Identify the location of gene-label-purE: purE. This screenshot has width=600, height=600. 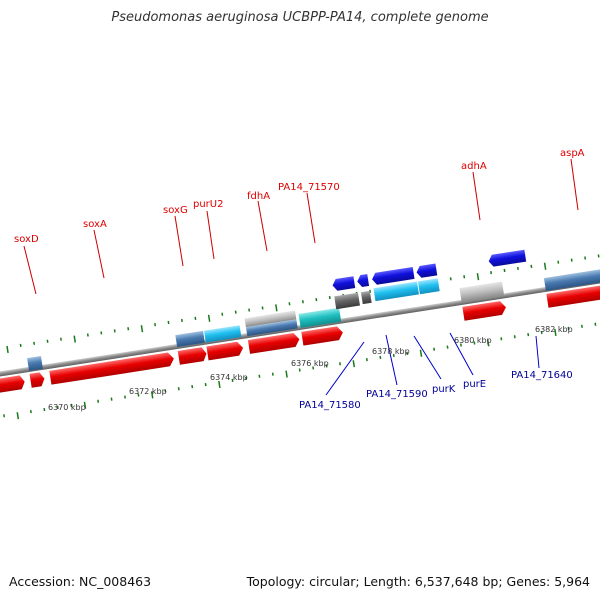
(474, 384).